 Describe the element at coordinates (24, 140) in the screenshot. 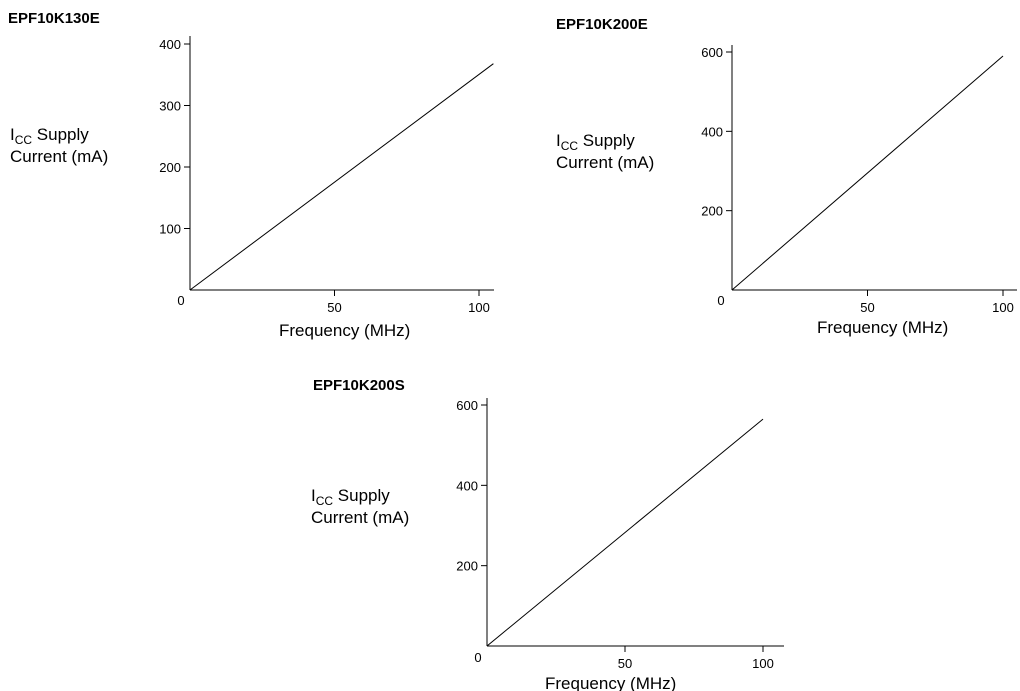

I see `chart1-y-label-subscript: CC` at that location.